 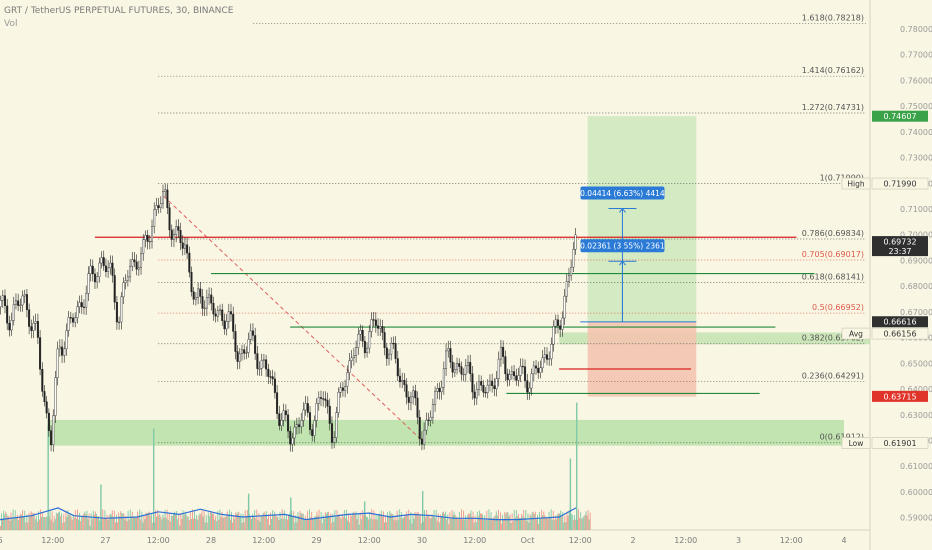 What do you see at coordinates (263, 540) in the screenshot?
I see `x-tick-label: 12:00` at bounding box center [263, 540].